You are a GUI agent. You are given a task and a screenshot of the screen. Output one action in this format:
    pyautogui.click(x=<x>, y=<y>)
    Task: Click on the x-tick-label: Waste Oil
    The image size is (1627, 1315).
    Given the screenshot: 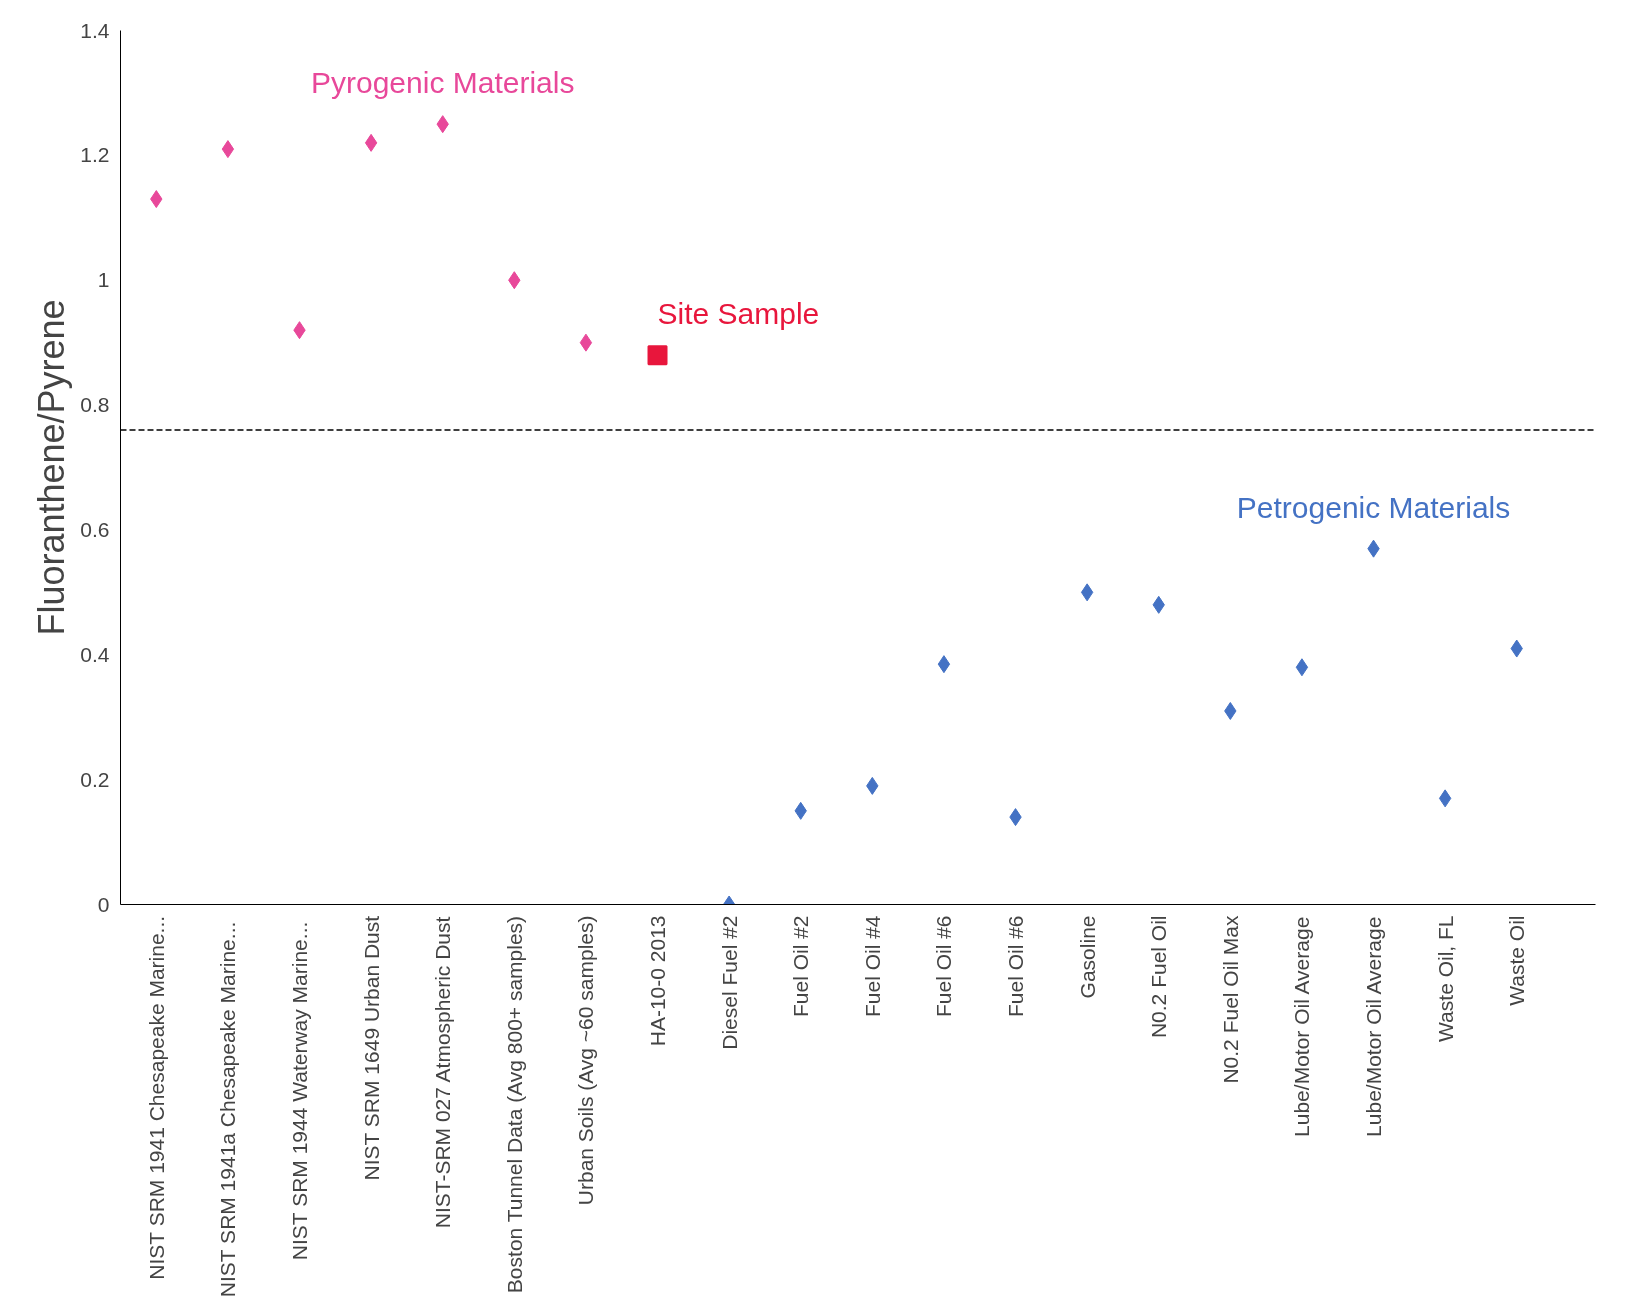 What is the action you would take?
    pyautogui.click(x=1517, y=960)
    